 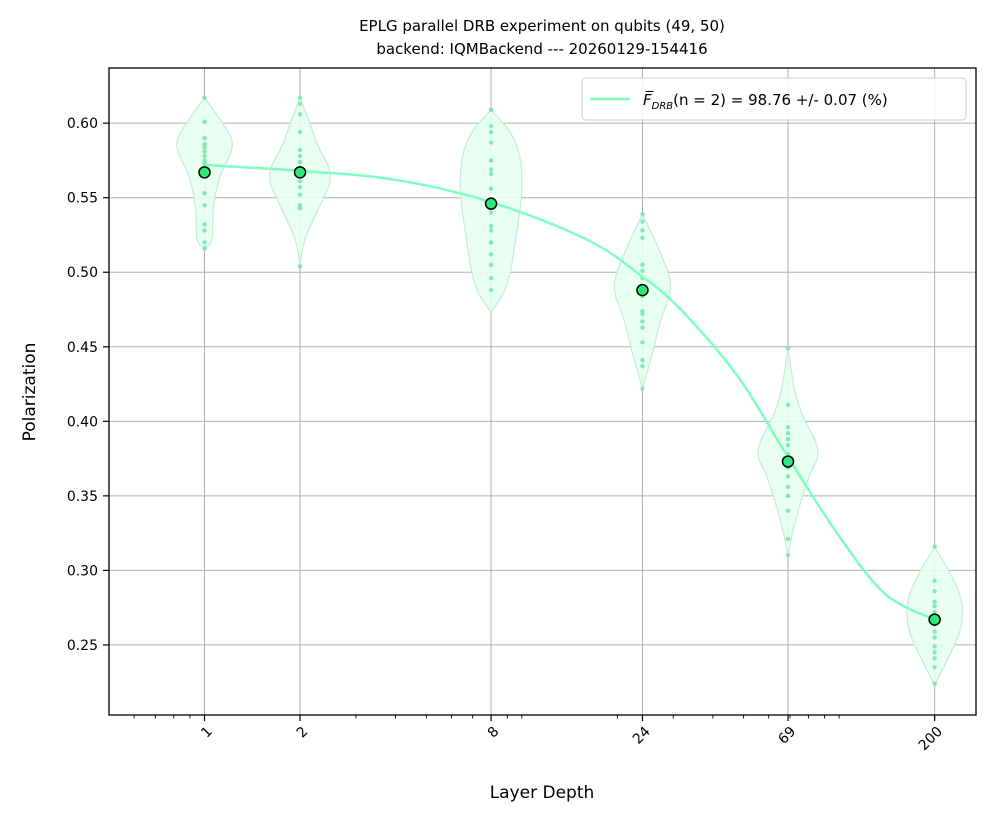 What do you see at coordinates (30, 392) in the screenshot?
I see `y-axis-label: Polarization` at bounding box center [30, 392].